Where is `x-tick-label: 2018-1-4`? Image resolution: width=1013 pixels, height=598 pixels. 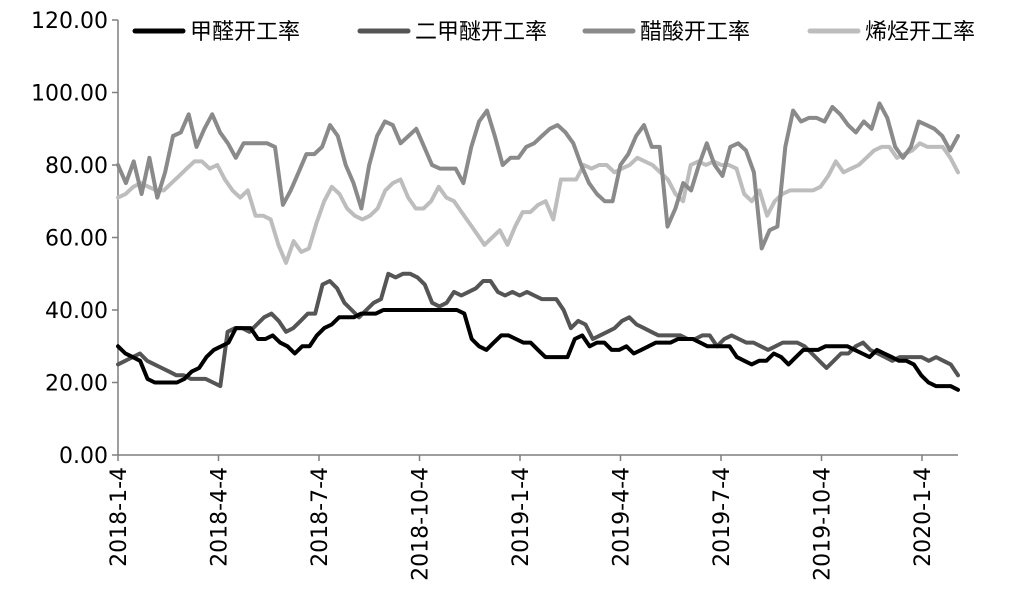
x-tick-label: 2018-1-4 is located at coordinates (119, 517).